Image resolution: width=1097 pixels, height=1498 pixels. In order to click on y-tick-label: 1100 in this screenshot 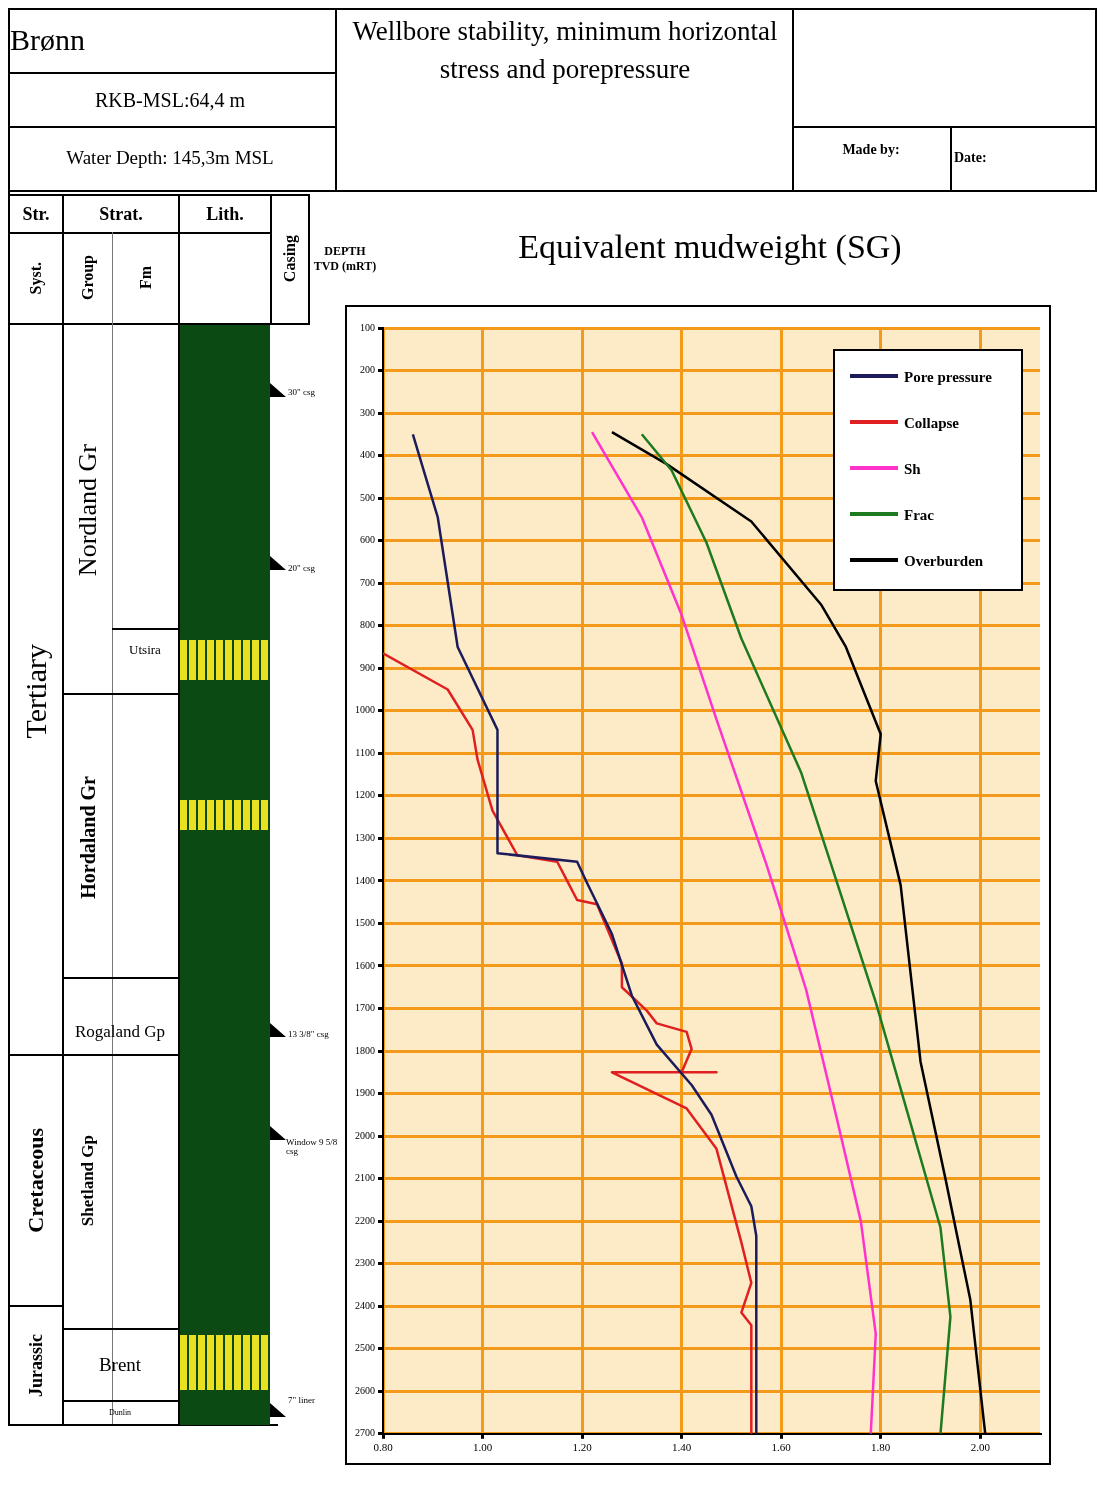, I will do `click(365, 752)`.